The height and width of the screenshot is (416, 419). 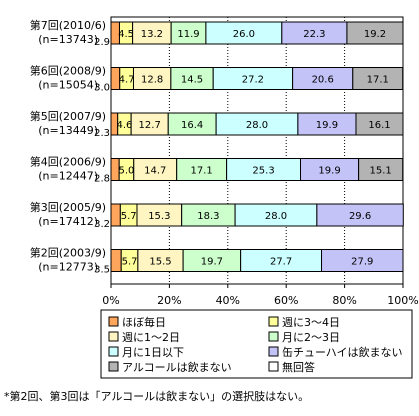 What do you see at coordinates (192, 80) in the screenshot?
I see `data-label: 14.5` at bounding box center [192, 80].